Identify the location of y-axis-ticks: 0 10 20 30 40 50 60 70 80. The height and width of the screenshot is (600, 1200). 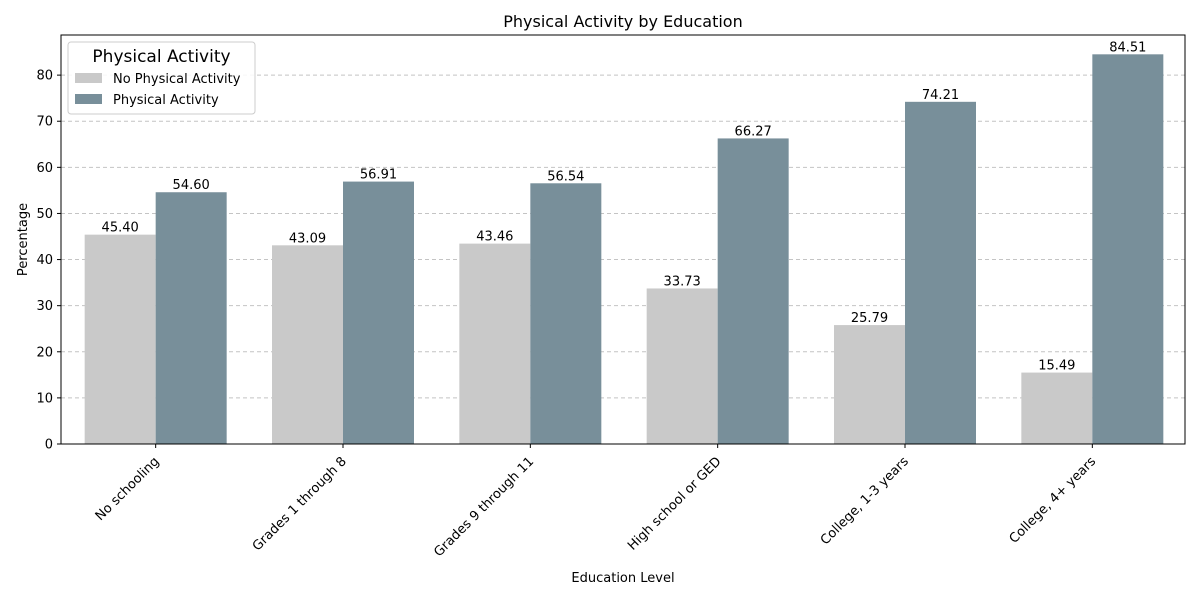
(48, 261).